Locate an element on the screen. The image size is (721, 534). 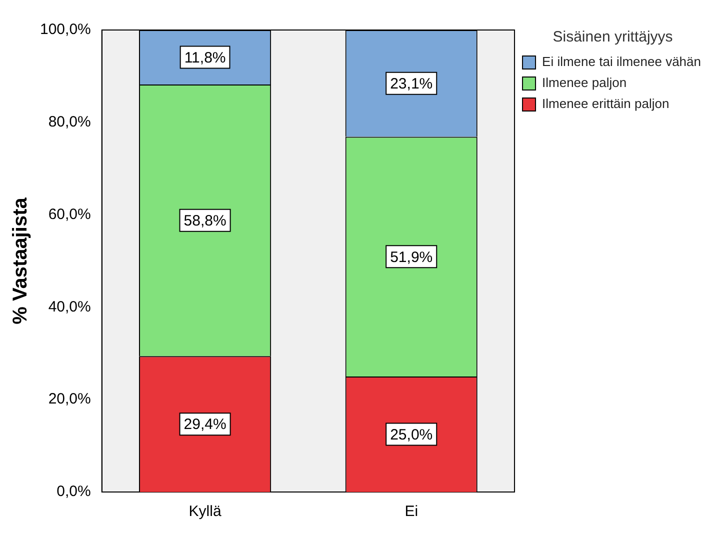
data-label: 23,1% is located at coordinates (411, 84).